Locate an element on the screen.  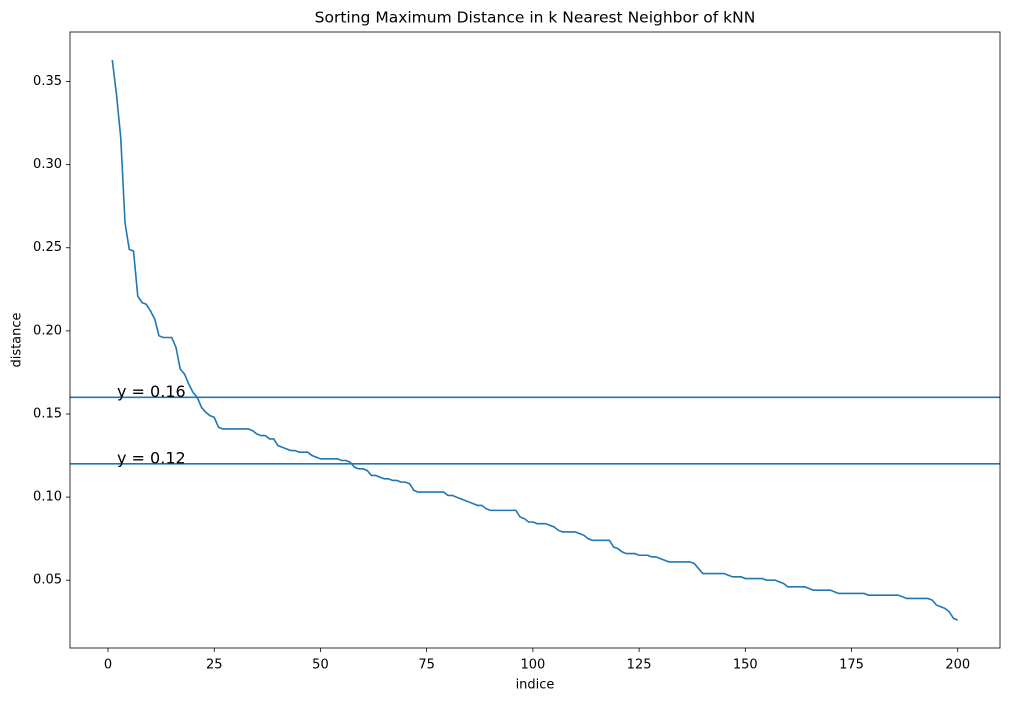
y-tick-label: 0.20 is located at coordinates (47, 330).